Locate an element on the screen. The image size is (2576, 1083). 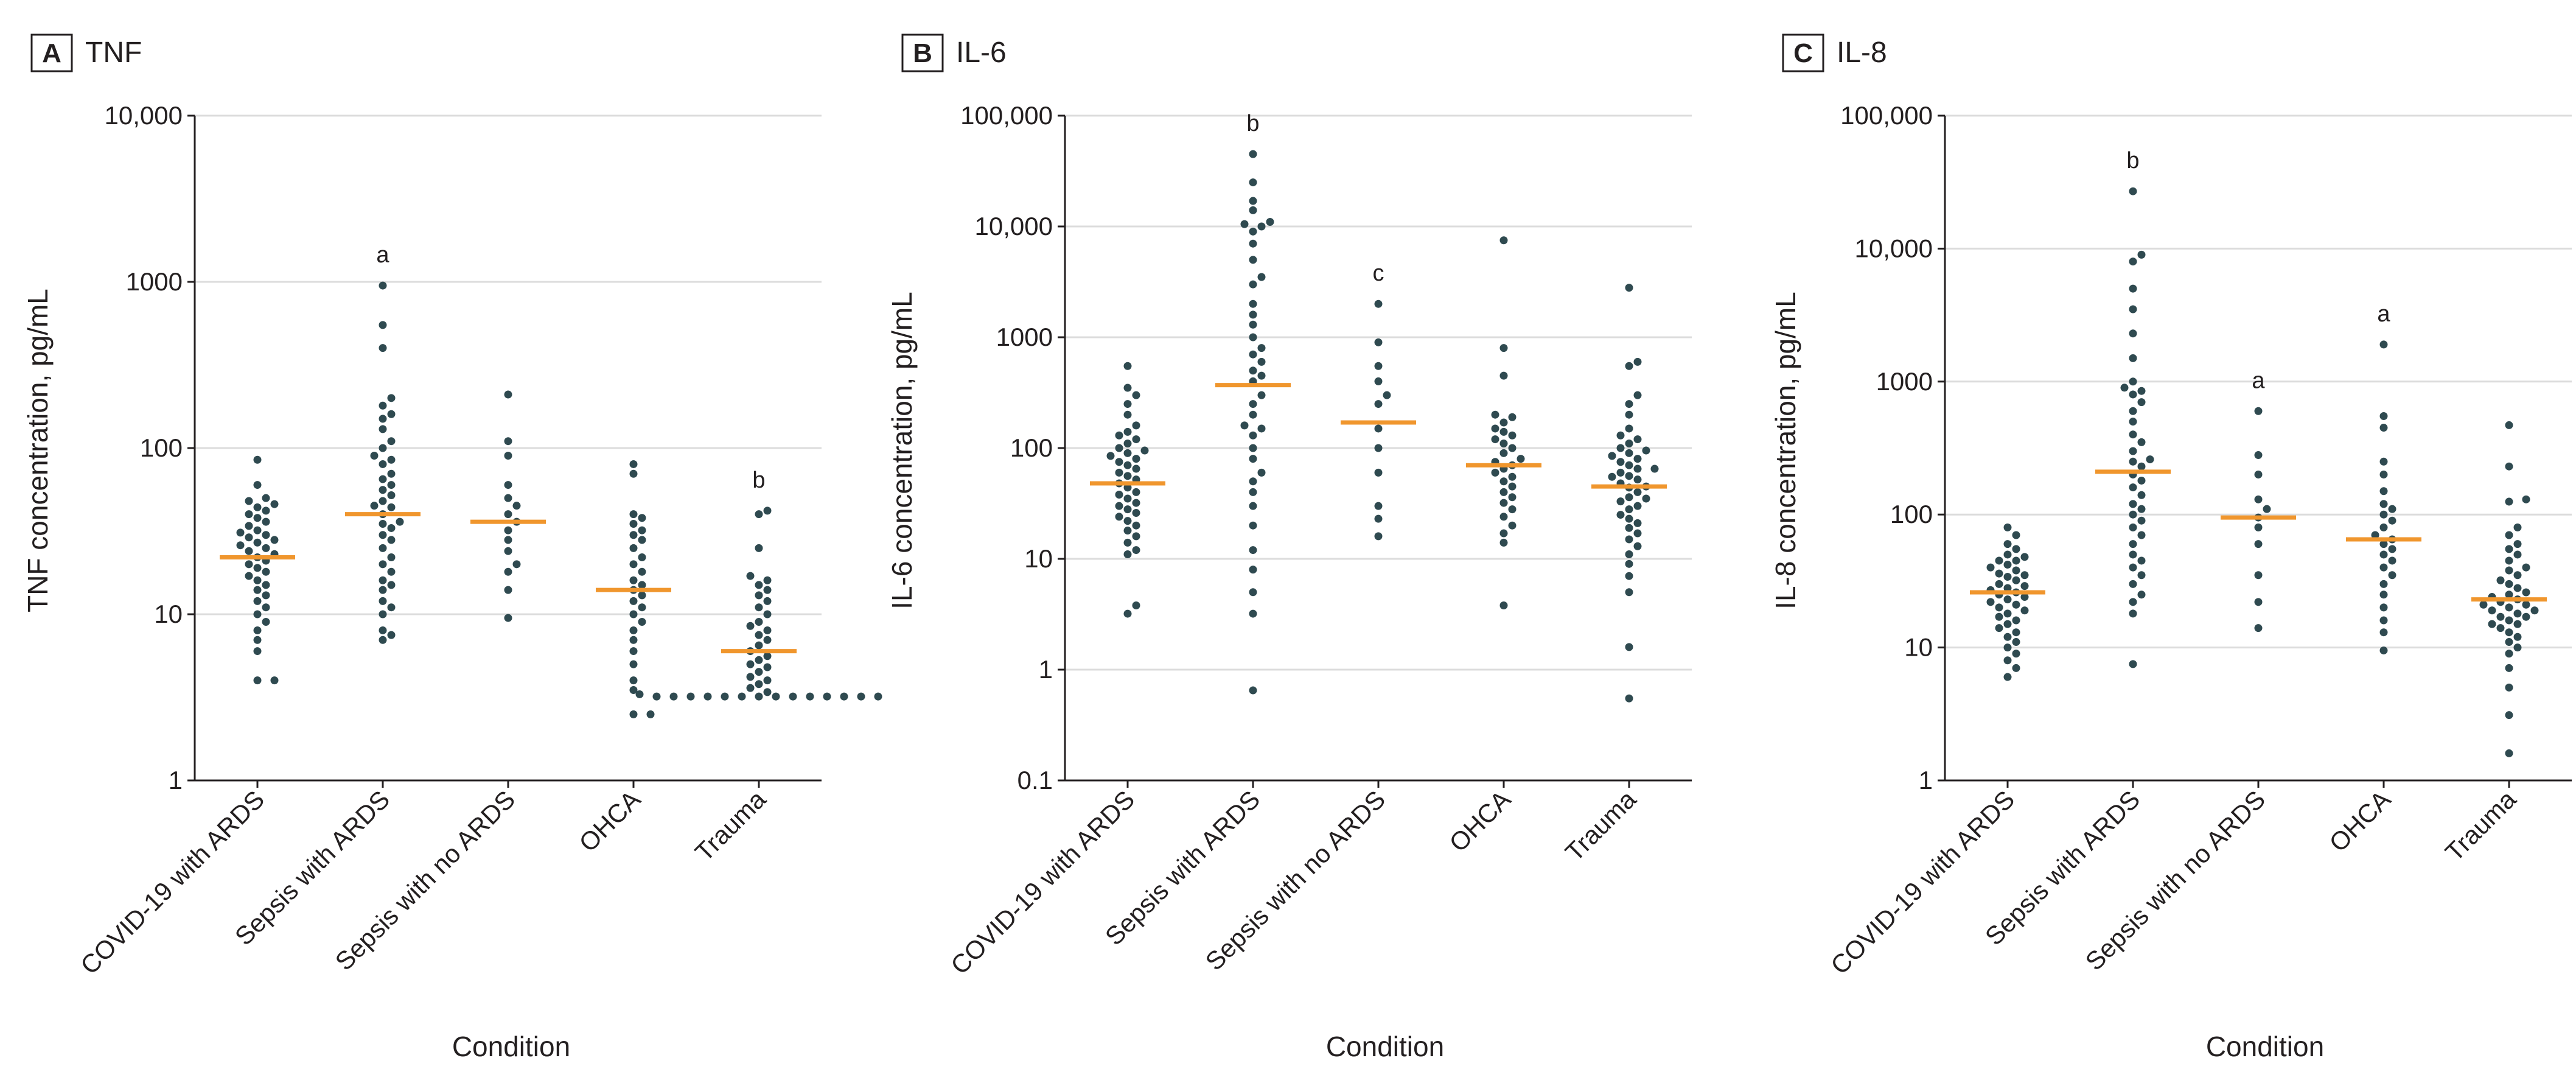
y-tick-label: 100 is located at coordinates (1911, 514).